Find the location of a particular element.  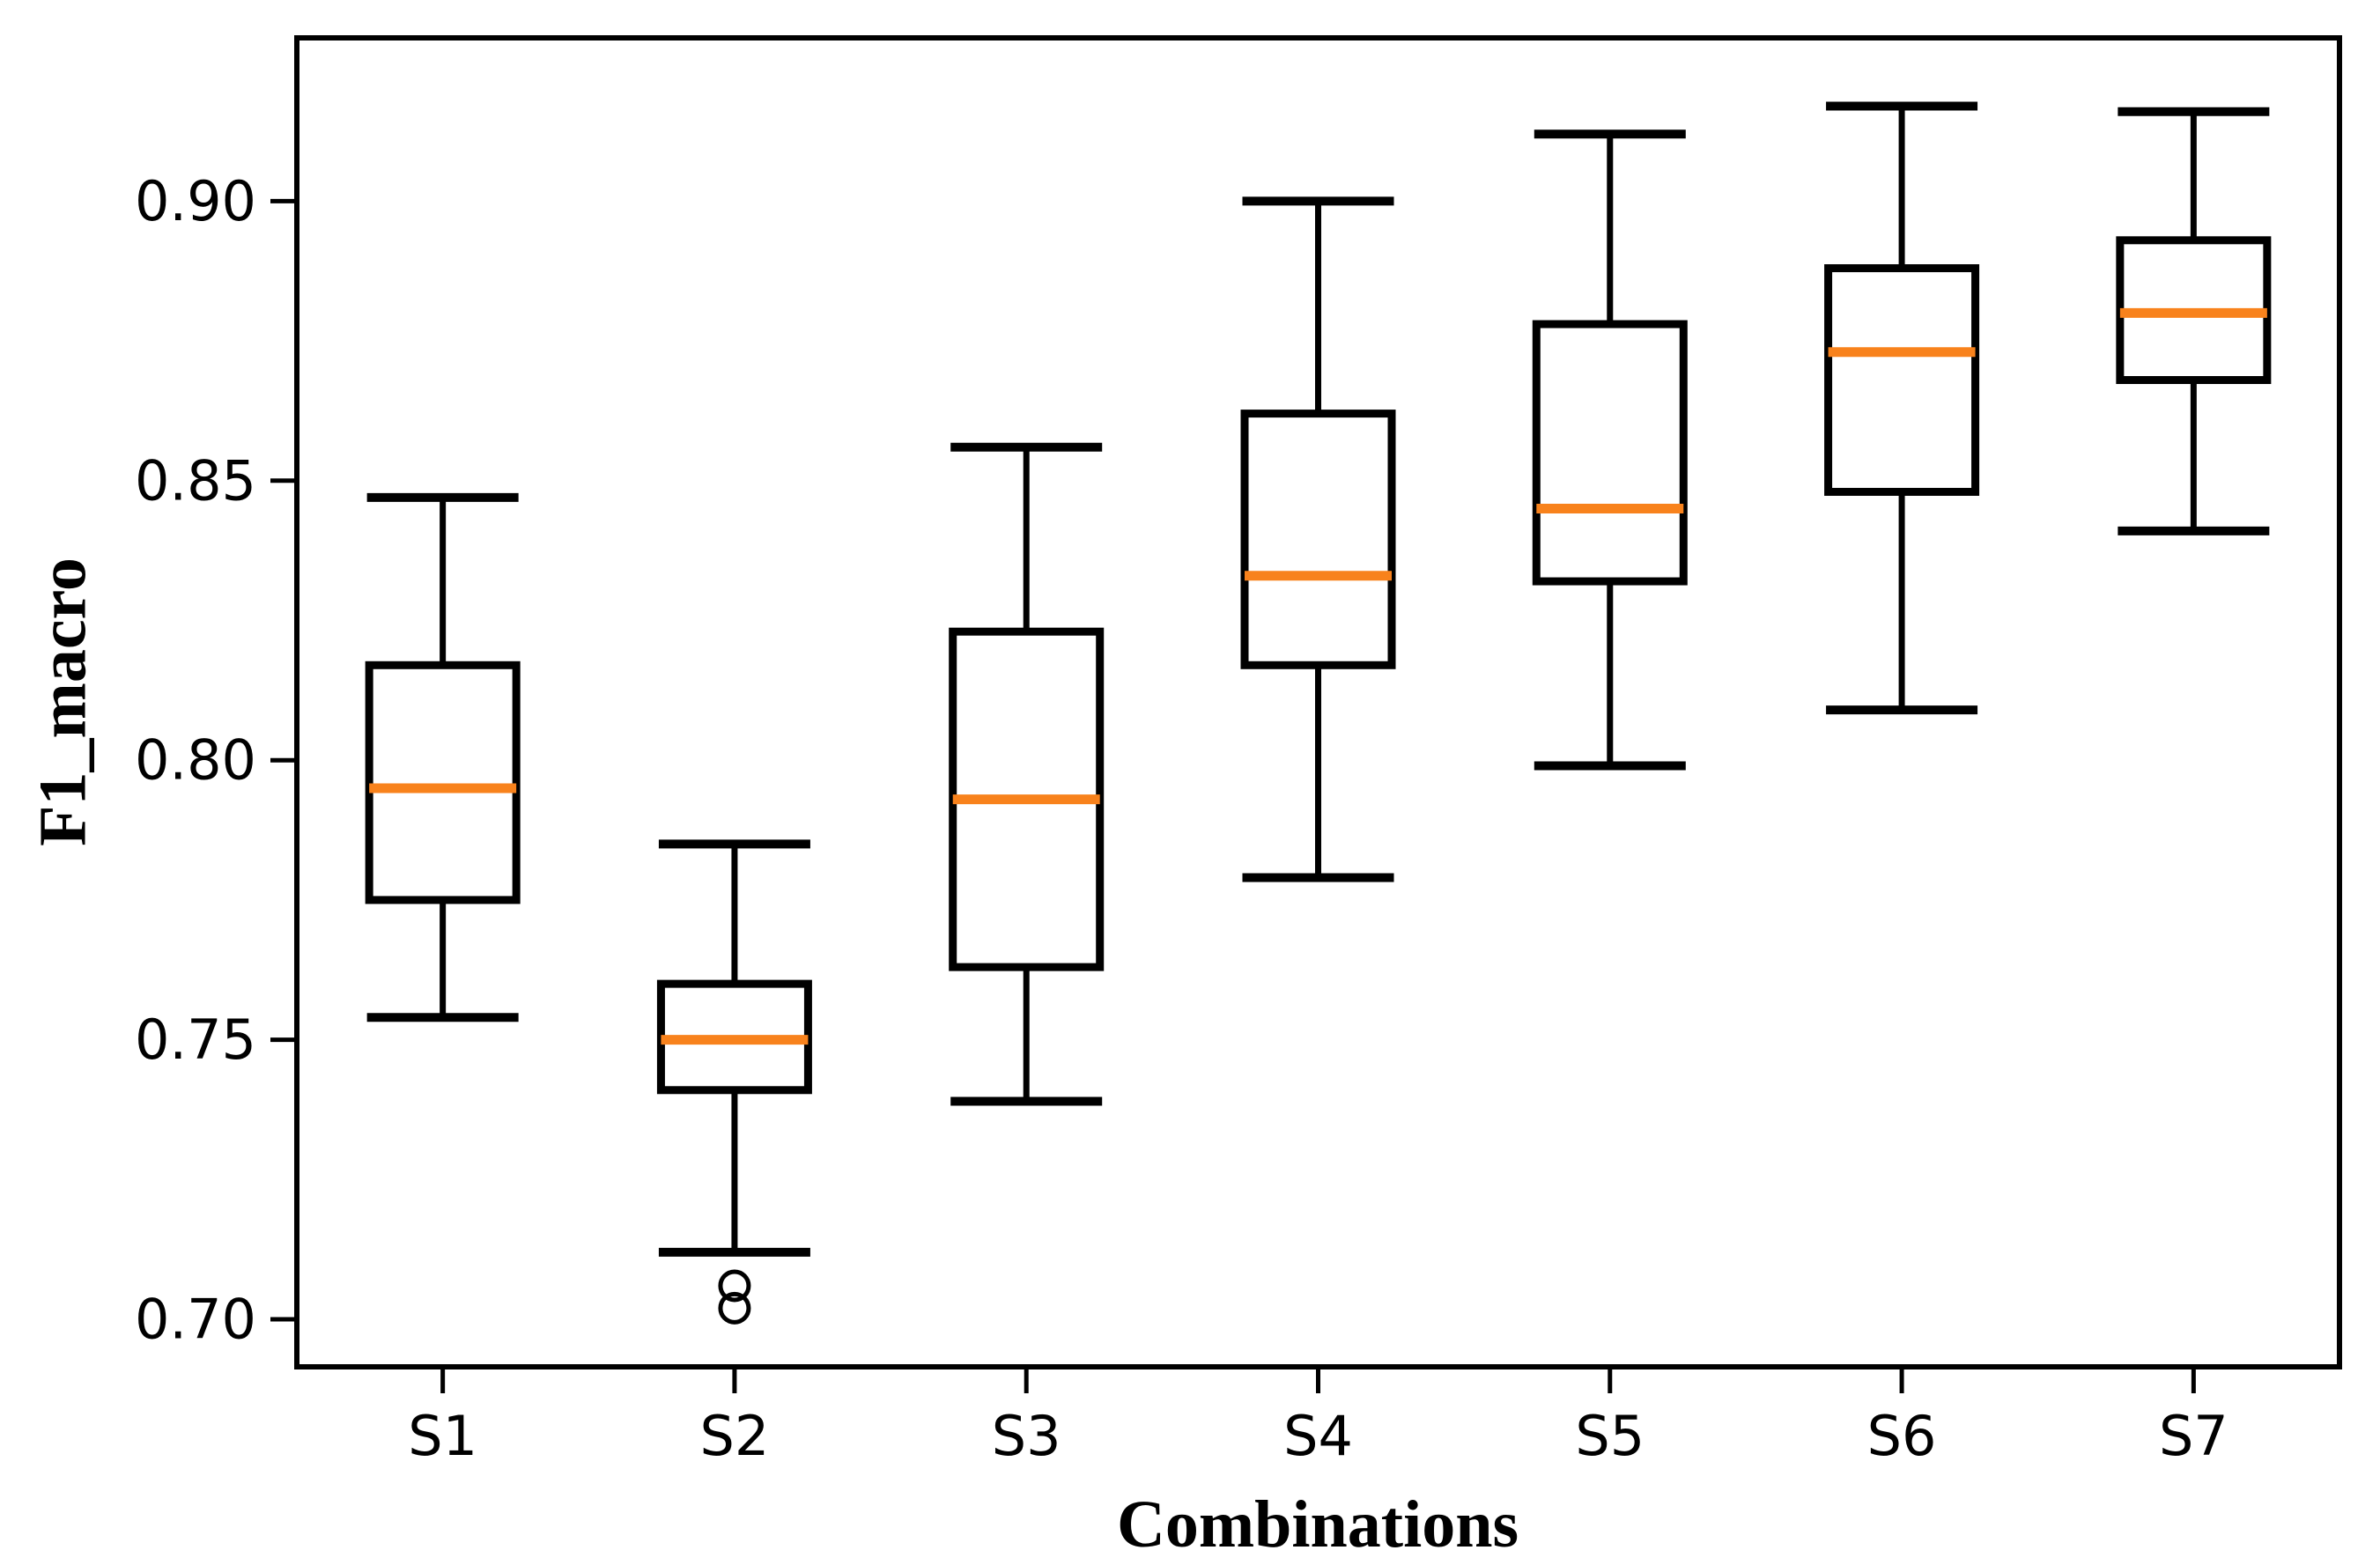

y-tick-label: 0.70 is located at coordinates (195, 1320).